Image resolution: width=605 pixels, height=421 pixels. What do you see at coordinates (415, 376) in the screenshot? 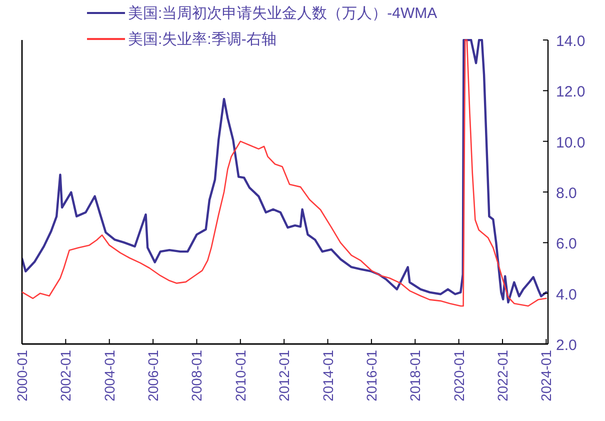
I see `x-tick-label: 2018-01` at bounding box center [415, 376].